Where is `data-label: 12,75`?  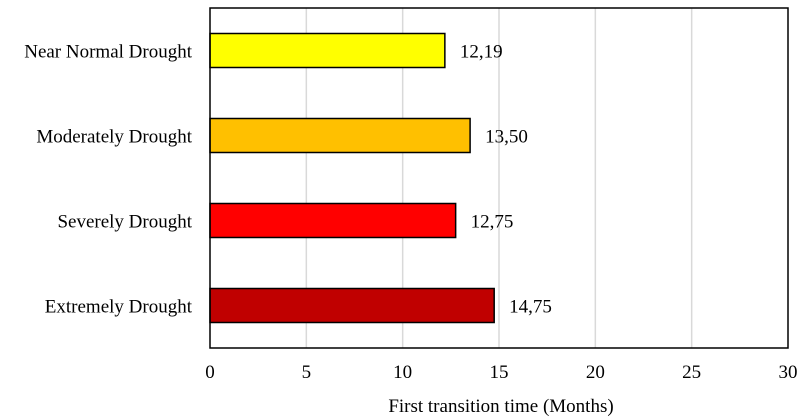
data-label: 12,75 is located at coordinates (492, 222).